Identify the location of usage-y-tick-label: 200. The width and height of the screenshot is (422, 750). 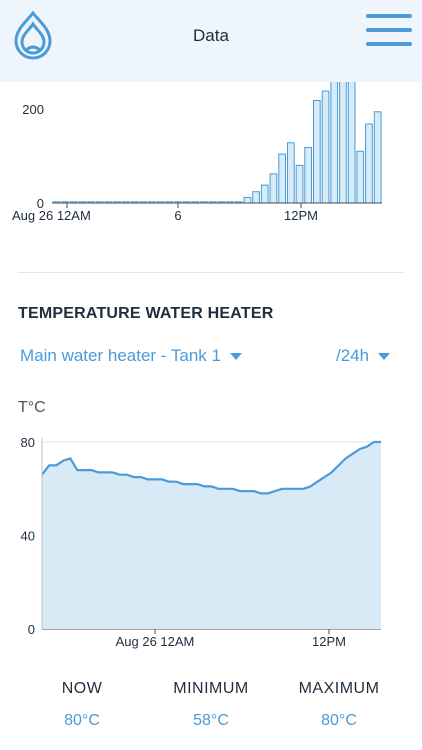
(33, 109).